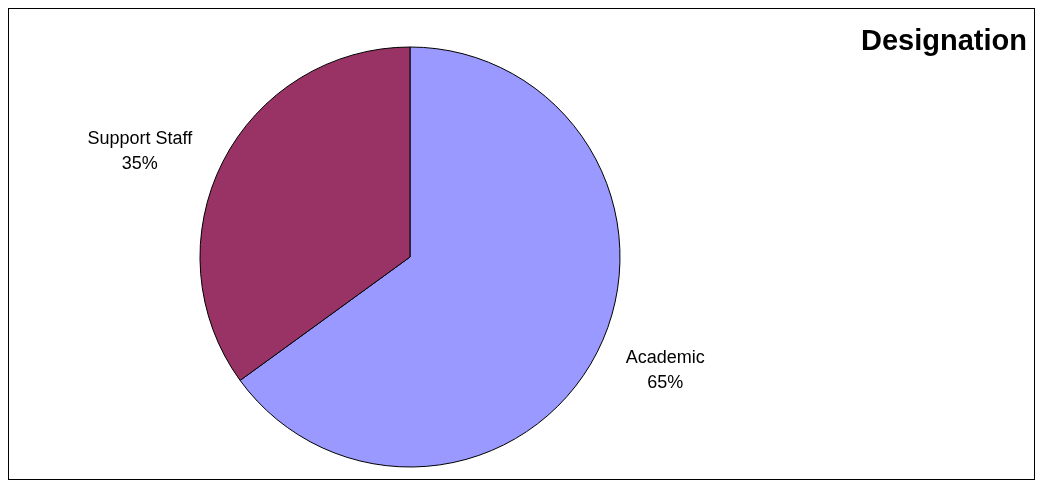  What do you see at coordinates (139, 162) in the screenshot?
I see `data-label: 35%` at bounding box center [139, 162].